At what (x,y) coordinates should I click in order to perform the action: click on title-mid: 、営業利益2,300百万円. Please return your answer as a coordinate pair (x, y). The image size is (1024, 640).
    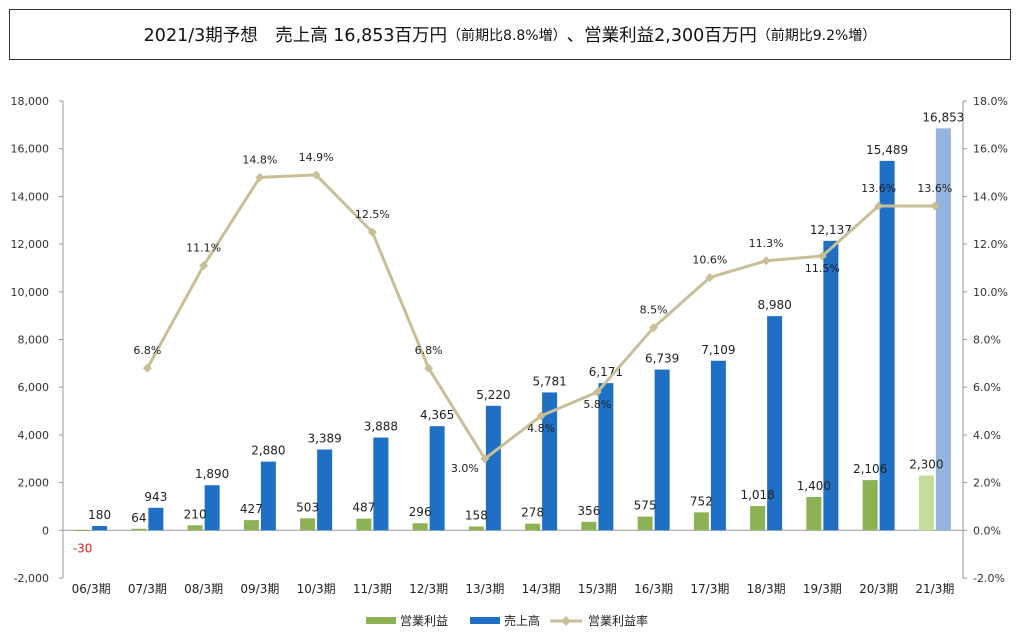
    Looking at the image, I should click on (661, 36).